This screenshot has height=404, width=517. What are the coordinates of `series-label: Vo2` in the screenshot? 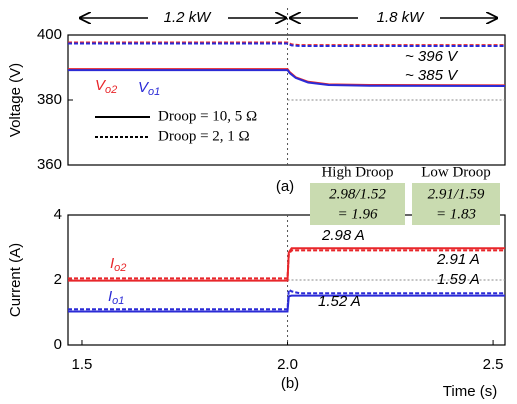 It's located at (106, 86).